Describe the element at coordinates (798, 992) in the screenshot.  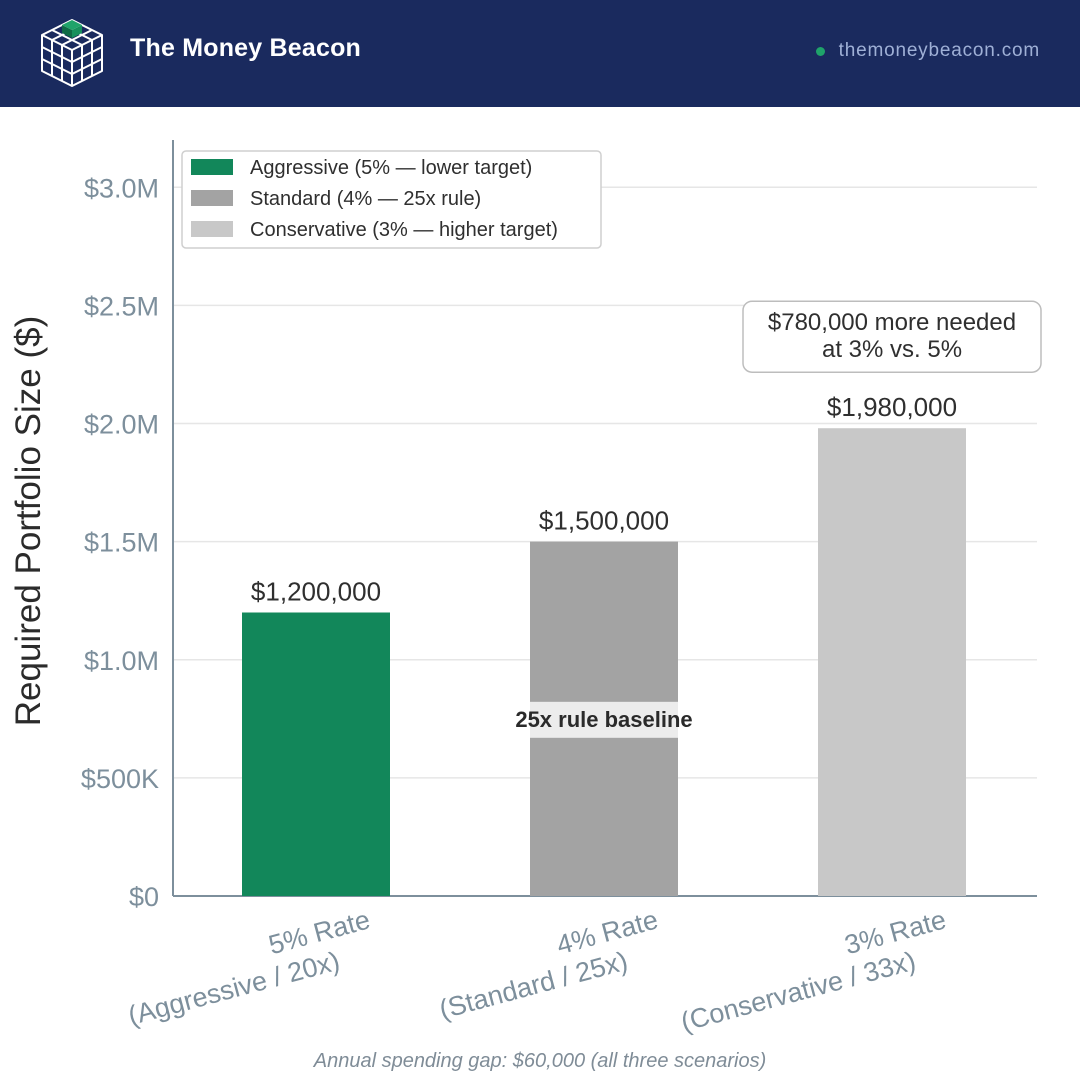
I see `x-tick-label-line: (Conservative / 33x)` at that location.